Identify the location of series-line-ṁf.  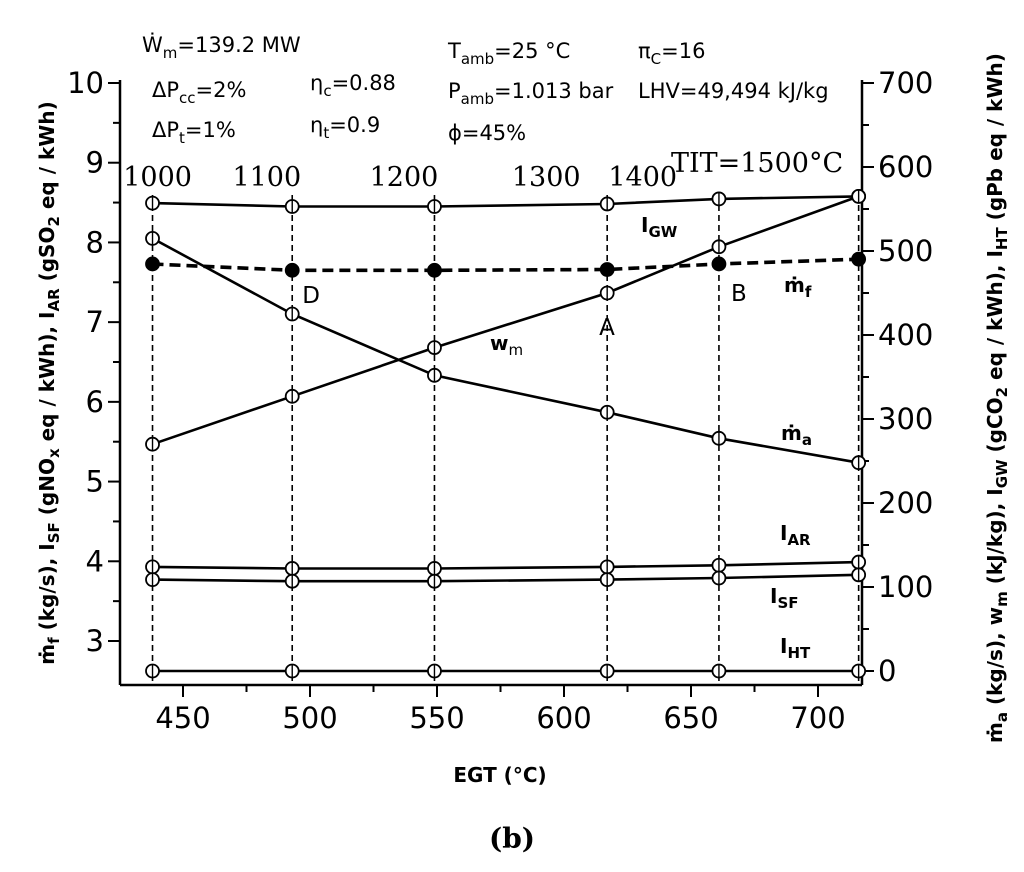
(505, 265).